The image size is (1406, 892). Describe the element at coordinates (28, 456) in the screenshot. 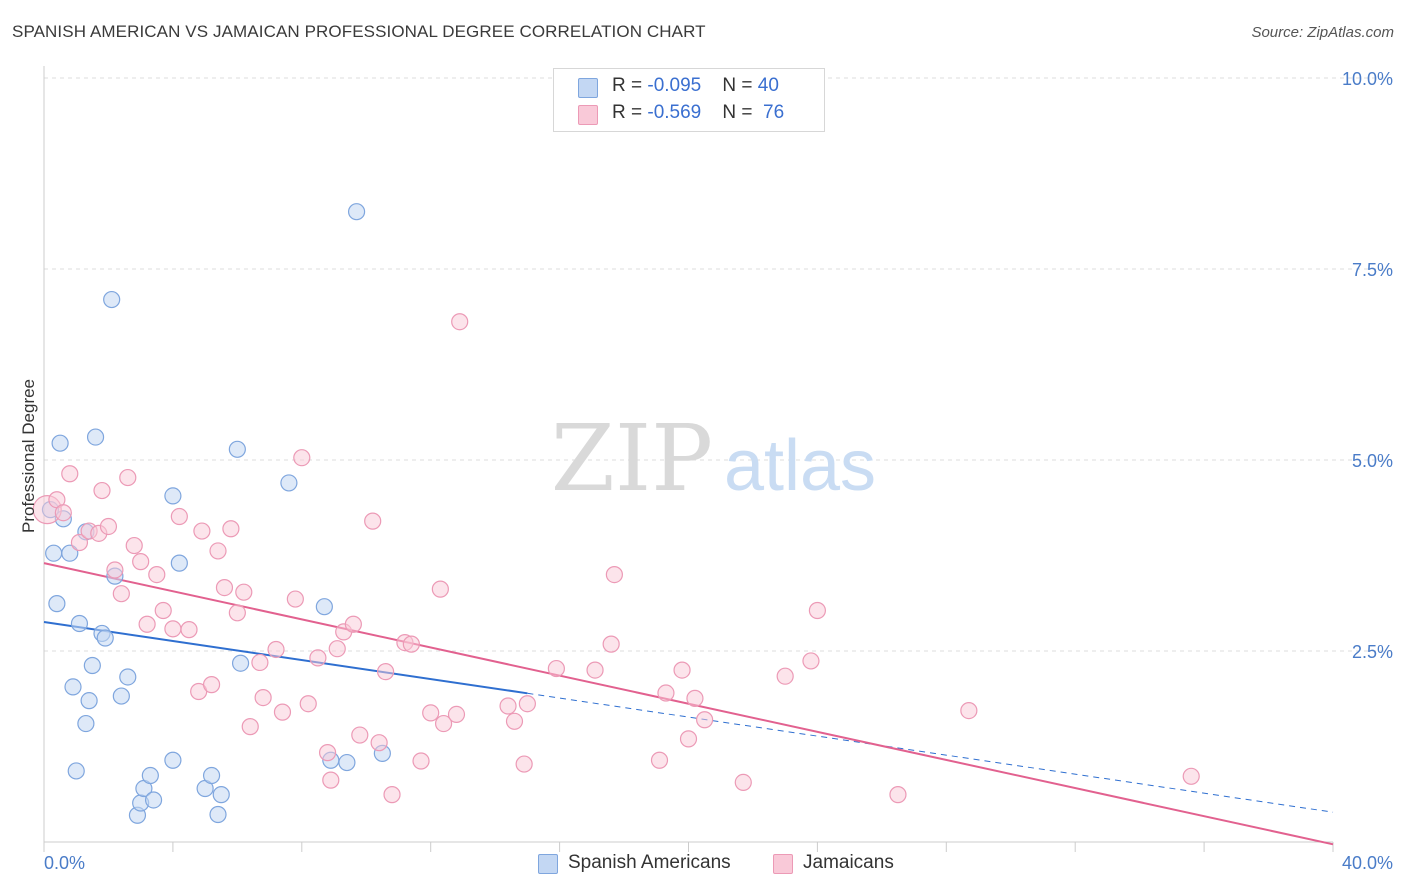

I see `y-axis-label: Professional Degree` at that location.